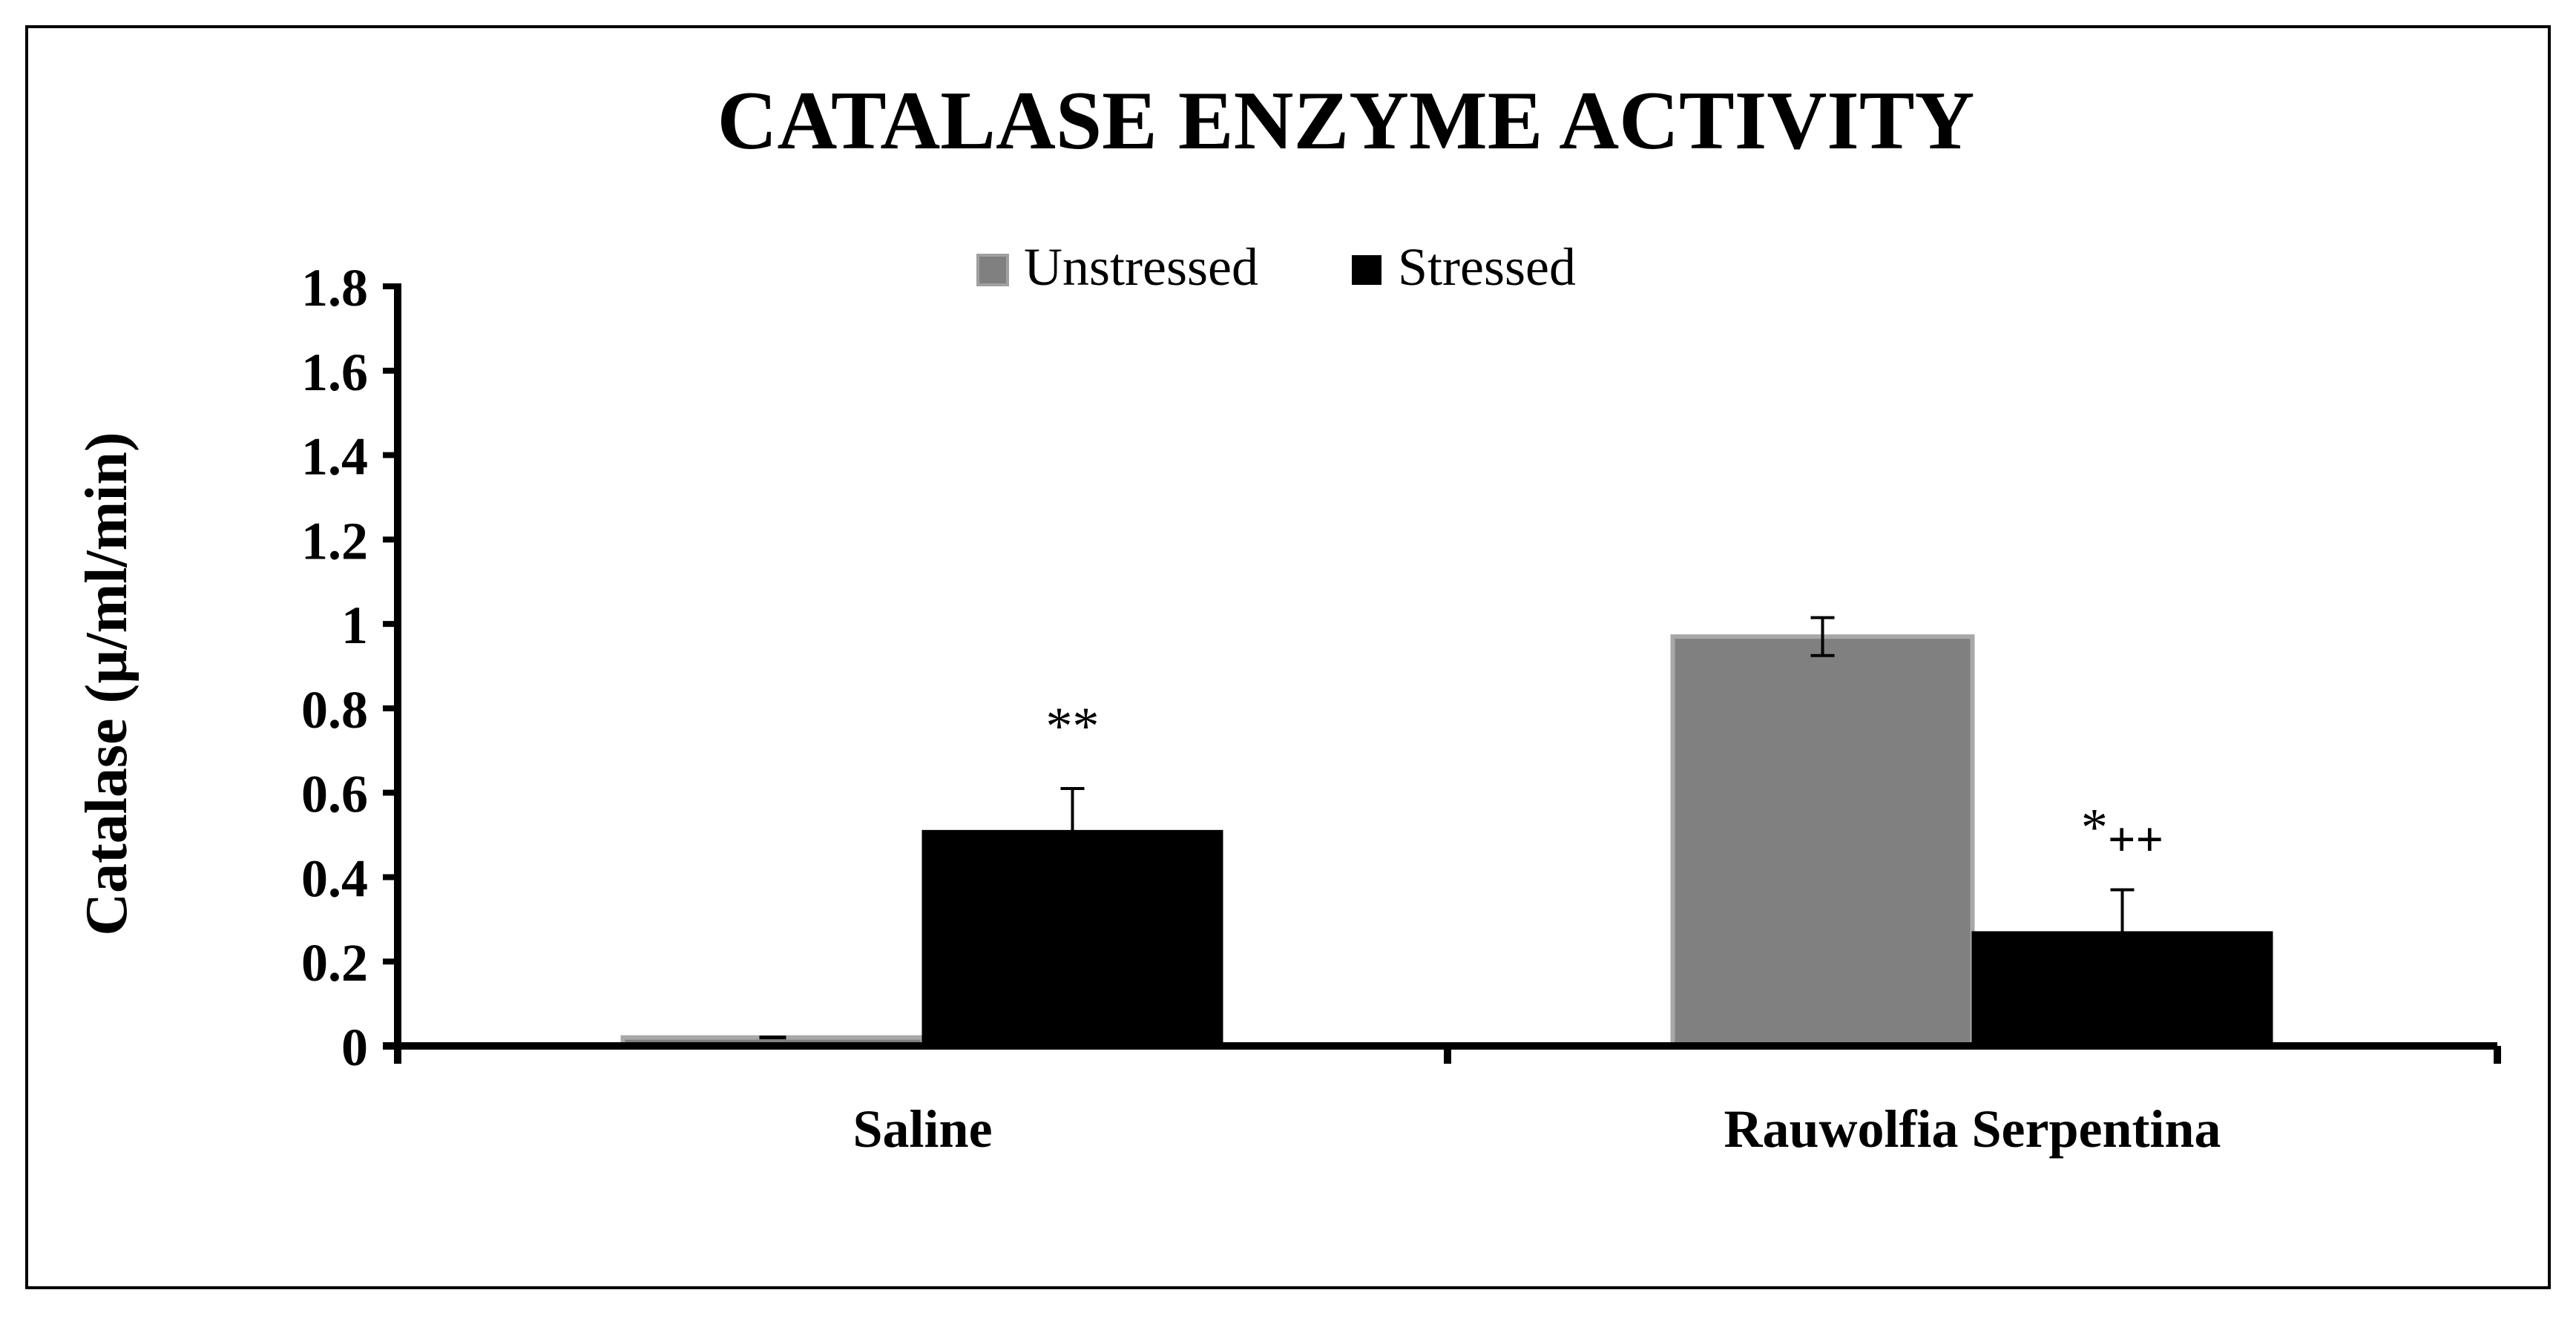 The image size is (2576, 1333). What do you see at coordinates (1487, 267) in the screenshot?
I see `legend-label-stressed: Stressed` at bounding box center [1487, 267].